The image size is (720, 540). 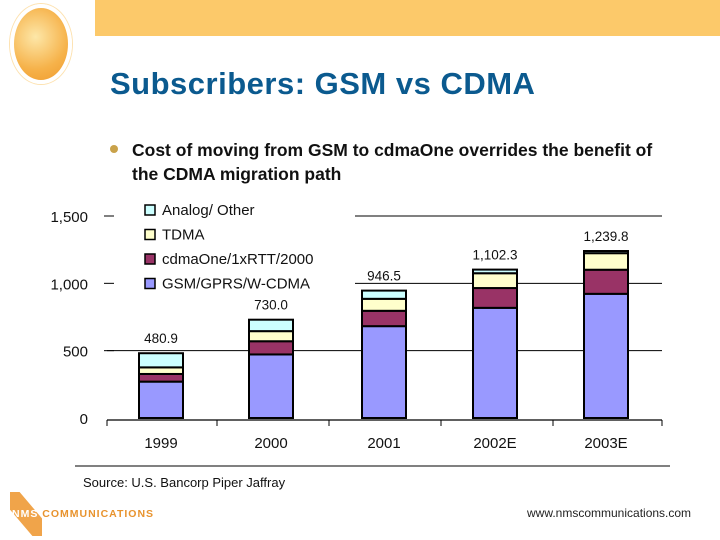 I want to click on y-tick-label: 500, so click(x=75, y=352).